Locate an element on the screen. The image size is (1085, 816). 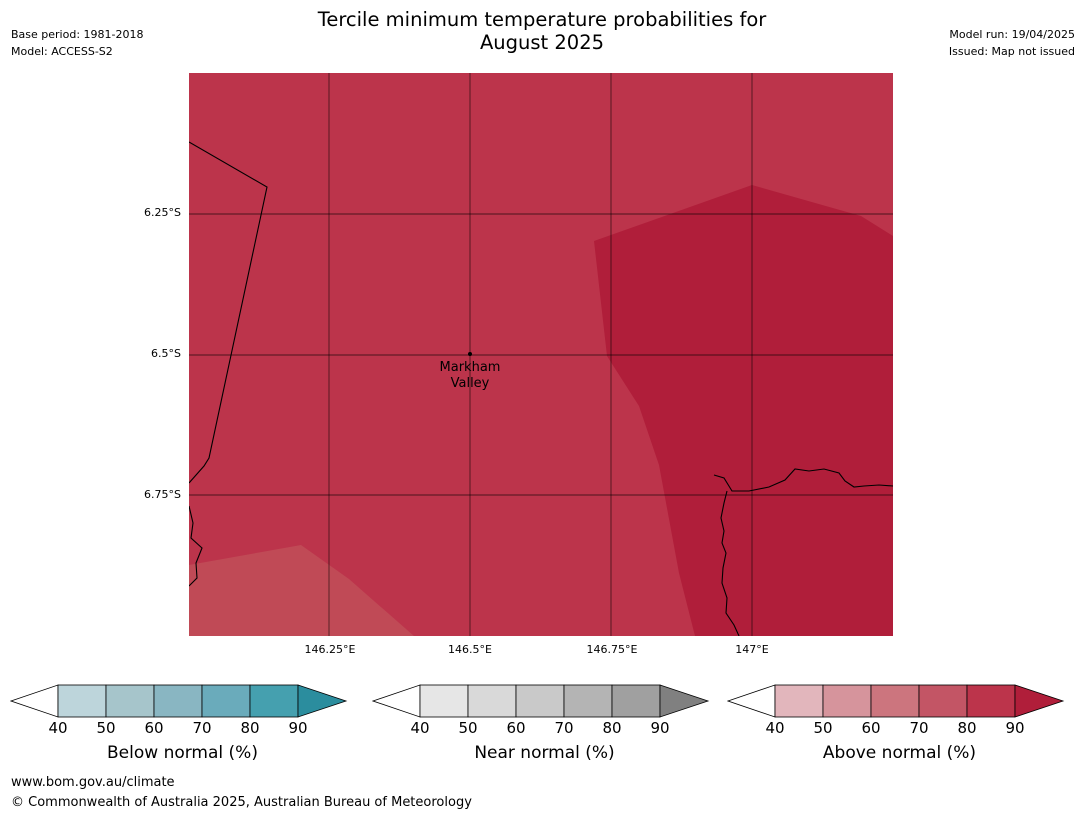
legend-near-normal: Near normal (%) 40 50 60 70 80 90 is located at coordinates (544, 723).